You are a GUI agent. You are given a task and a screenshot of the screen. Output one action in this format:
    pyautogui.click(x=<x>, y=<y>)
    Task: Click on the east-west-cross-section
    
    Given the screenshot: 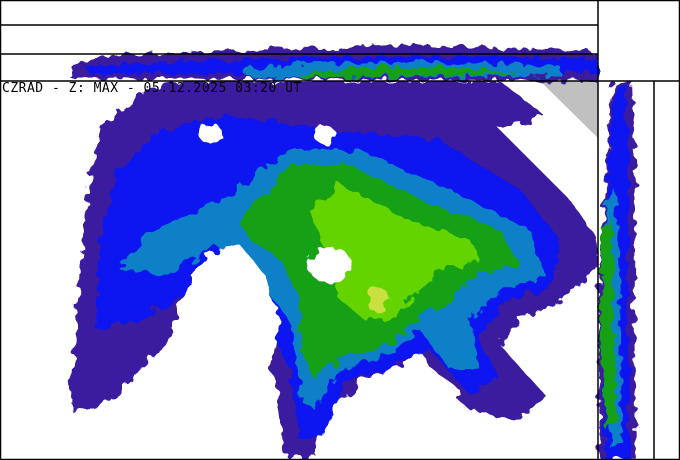 What is the action you would take?
    pyautogui.click(x=617, y=270)
    